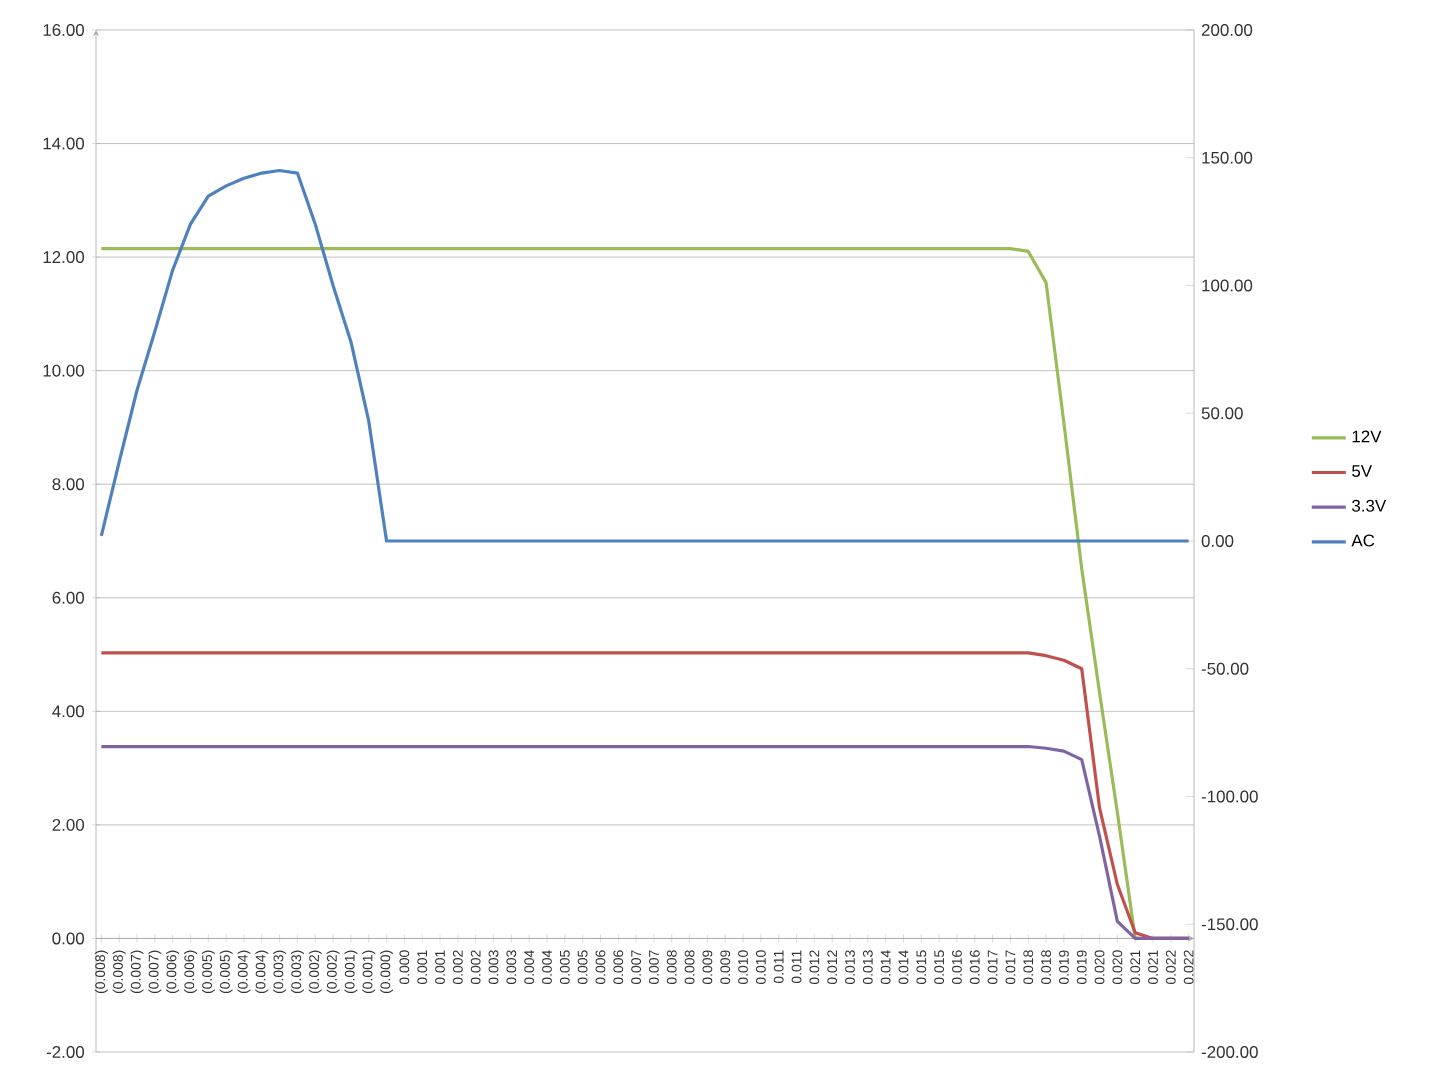 The width and height of the screenshot is (1440, 1080). Describe the element at coordinates (1227, 30) in the screenshot. I see `y2-tick-label: 200.00` at that location.